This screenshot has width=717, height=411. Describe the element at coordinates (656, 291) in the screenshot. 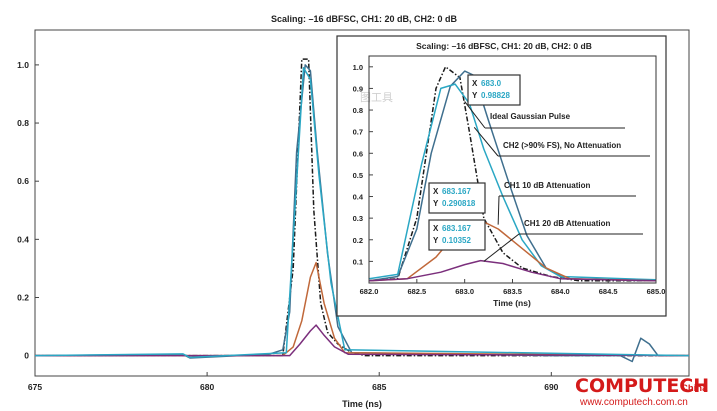

I see `inset-x-tick-label: 685.0` at that location.